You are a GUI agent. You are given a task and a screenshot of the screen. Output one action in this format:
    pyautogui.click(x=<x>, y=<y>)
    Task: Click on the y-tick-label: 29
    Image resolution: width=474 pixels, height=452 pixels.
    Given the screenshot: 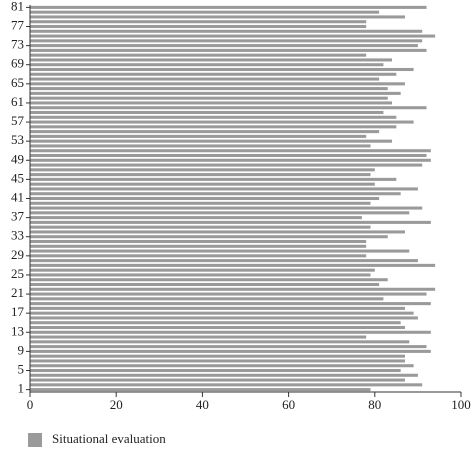 What is the action you would take?
    pyautogui.click(x=17, y=254)
    